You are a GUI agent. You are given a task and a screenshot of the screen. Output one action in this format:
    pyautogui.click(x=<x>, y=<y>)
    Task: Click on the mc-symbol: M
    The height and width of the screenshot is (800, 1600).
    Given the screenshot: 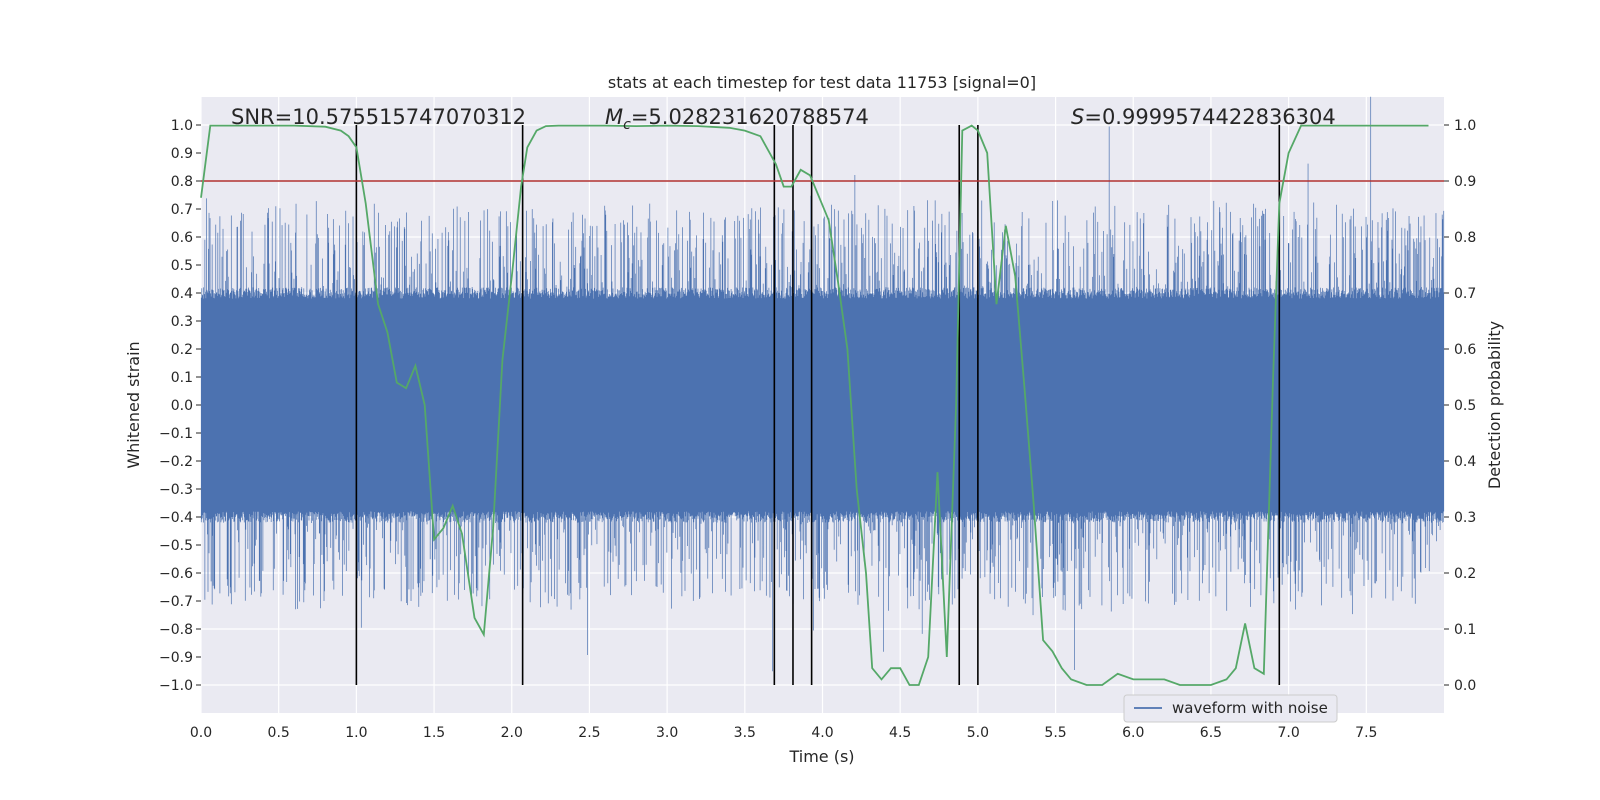 What is the action you would take?
    pyautogui.click(x=614, y=117)
    